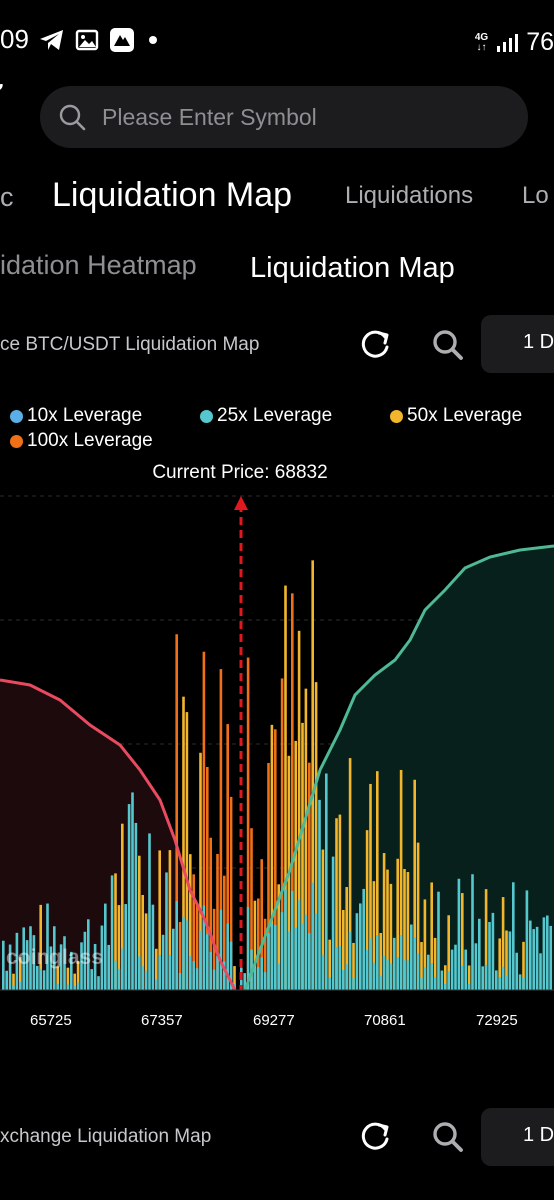  Describe the element at coordinates (7, 197) in the screenshot. I see `tab-partial-left: c` at that location.